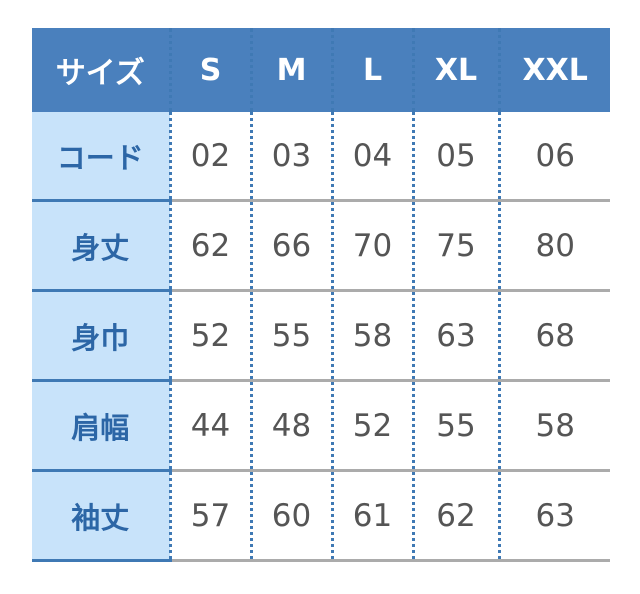  What do you see at coordinates (290, 245) in the screenshot?
I see `table-cell: 66` at bounding box center [290, 245].